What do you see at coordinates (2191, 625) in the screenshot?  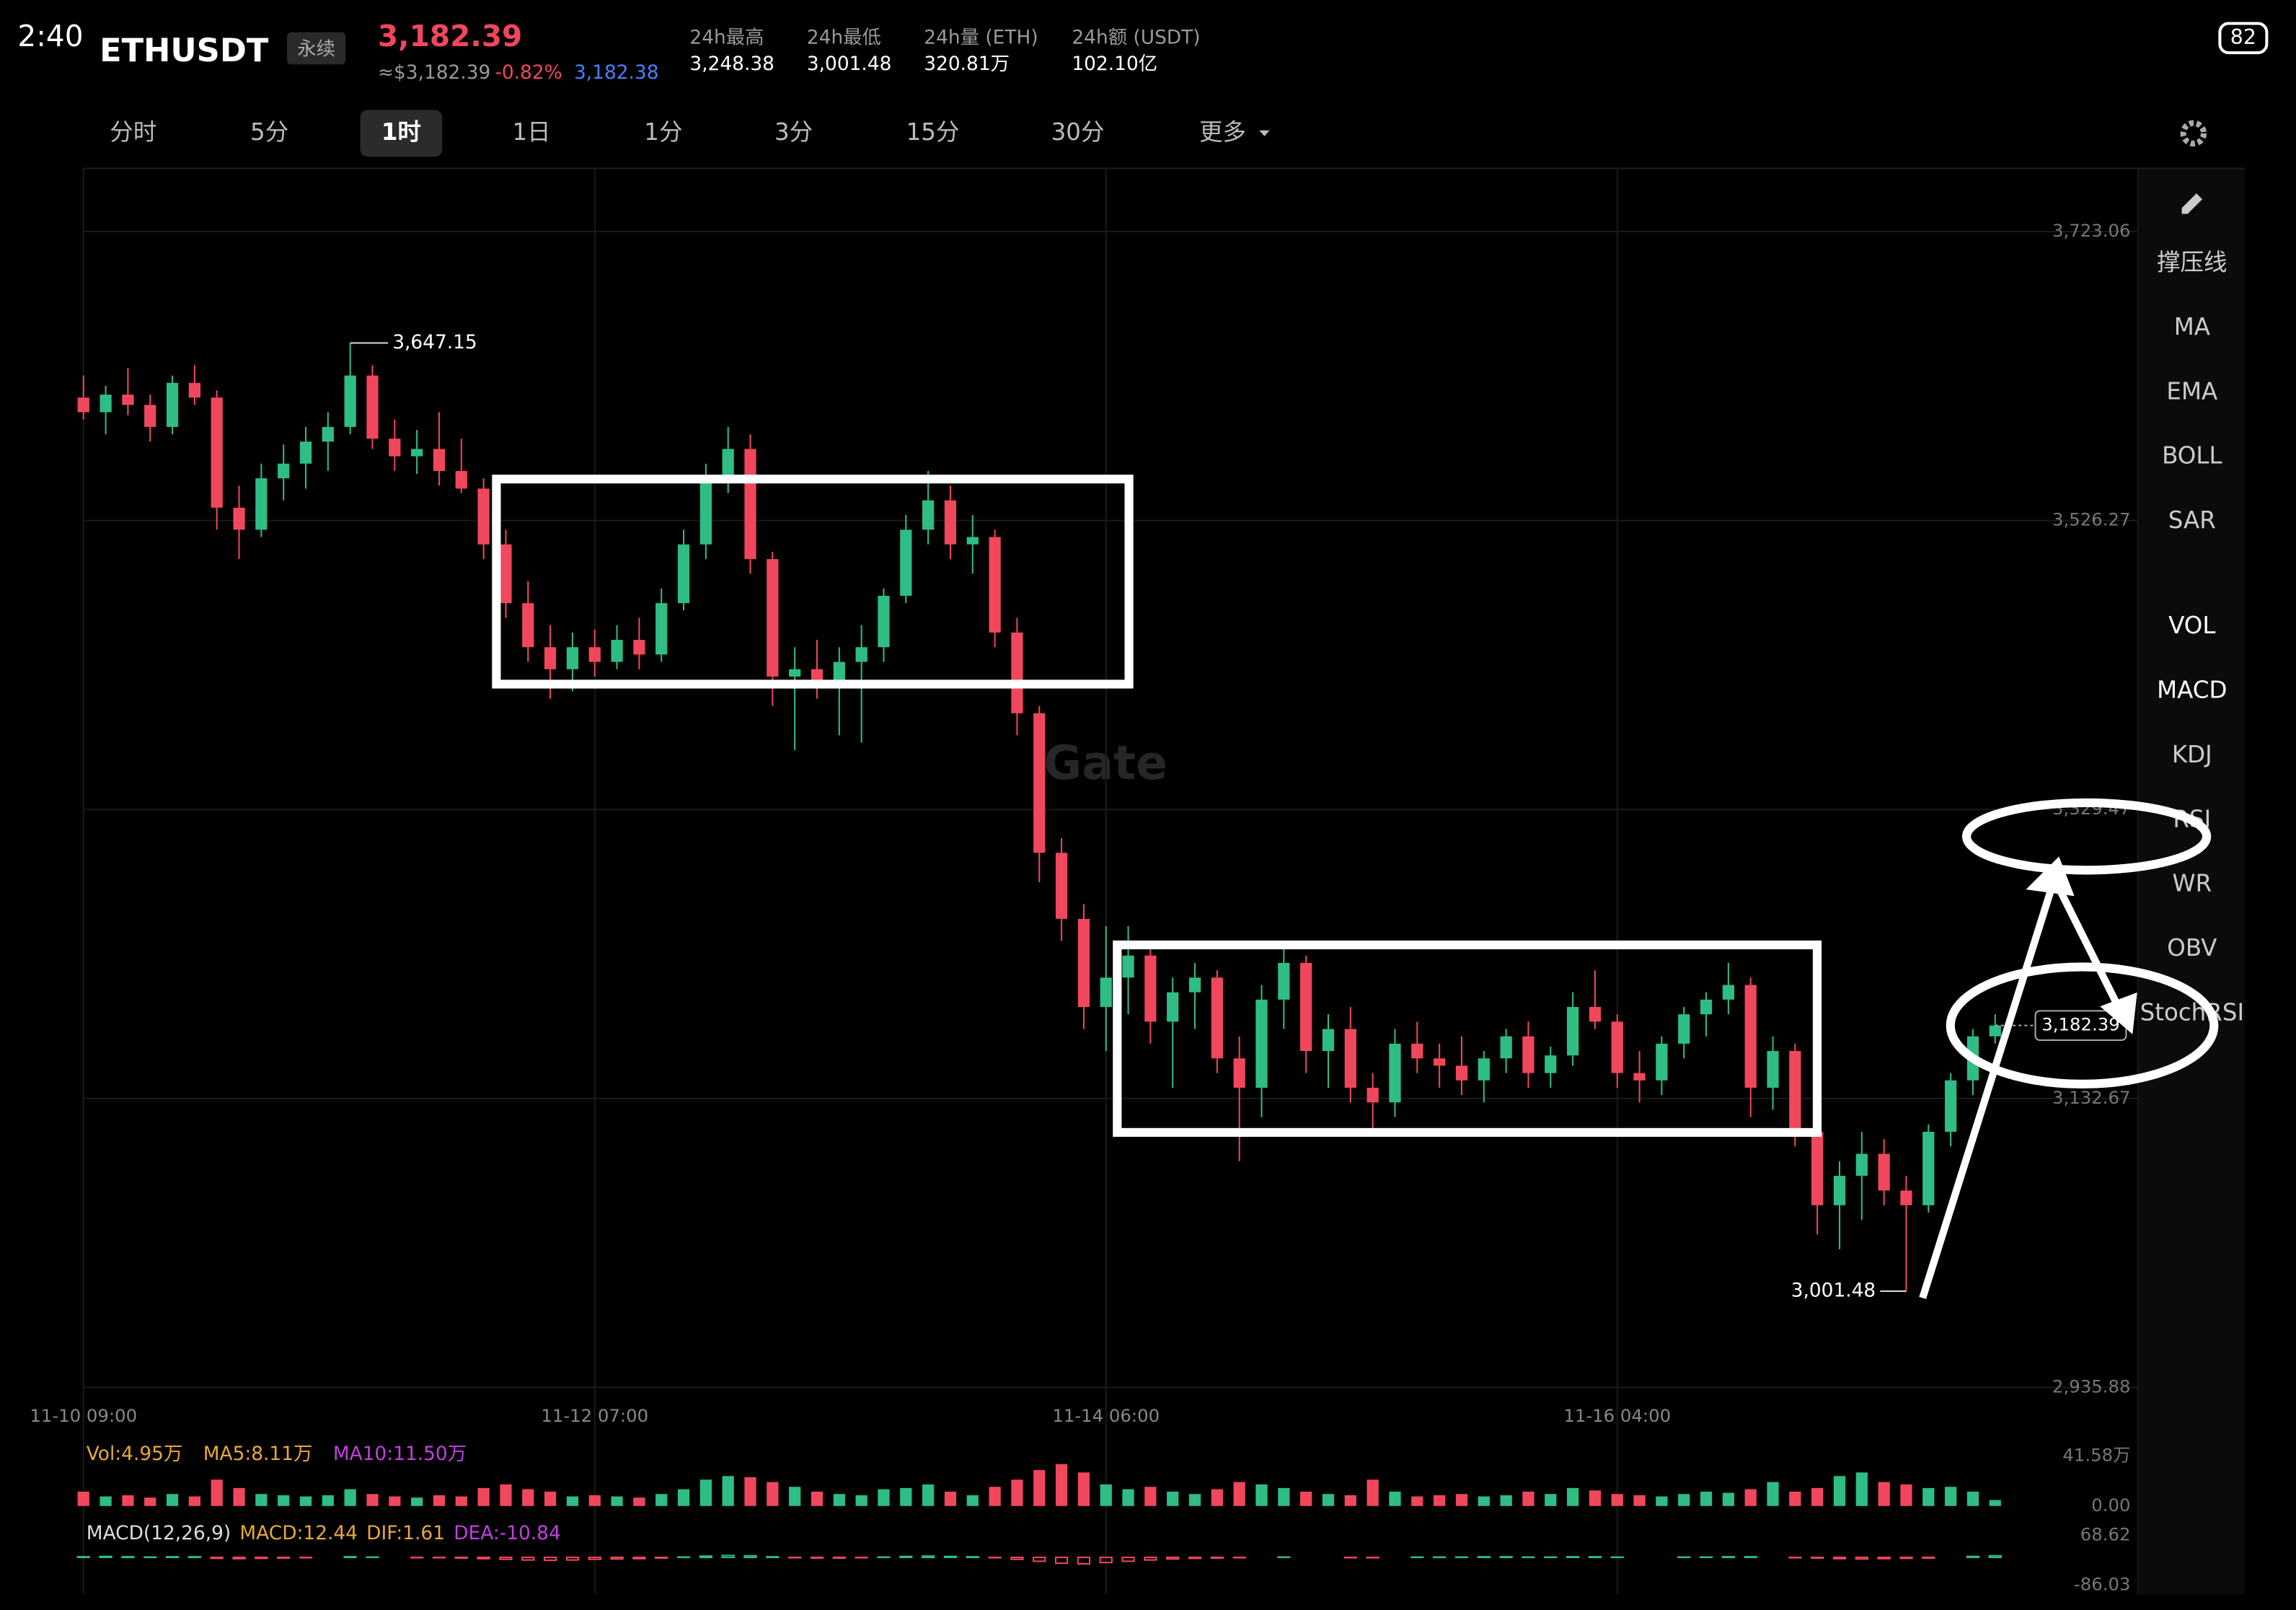 I see `indicator-item: VOL` at bounding box center [2191, 625].